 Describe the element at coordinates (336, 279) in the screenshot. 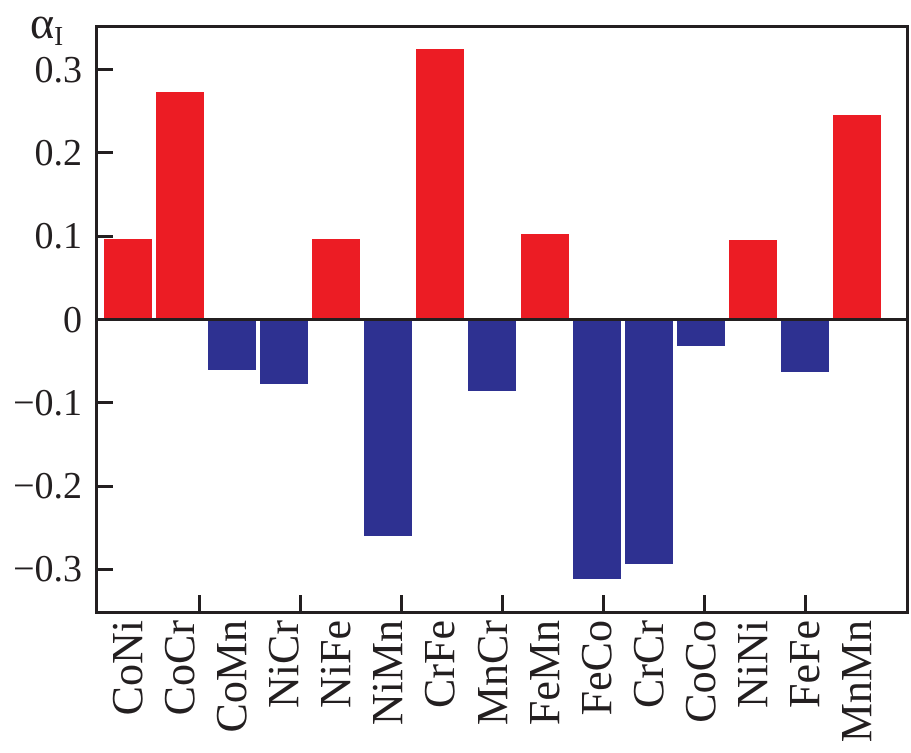

I see `bar-NiFe` at that location.